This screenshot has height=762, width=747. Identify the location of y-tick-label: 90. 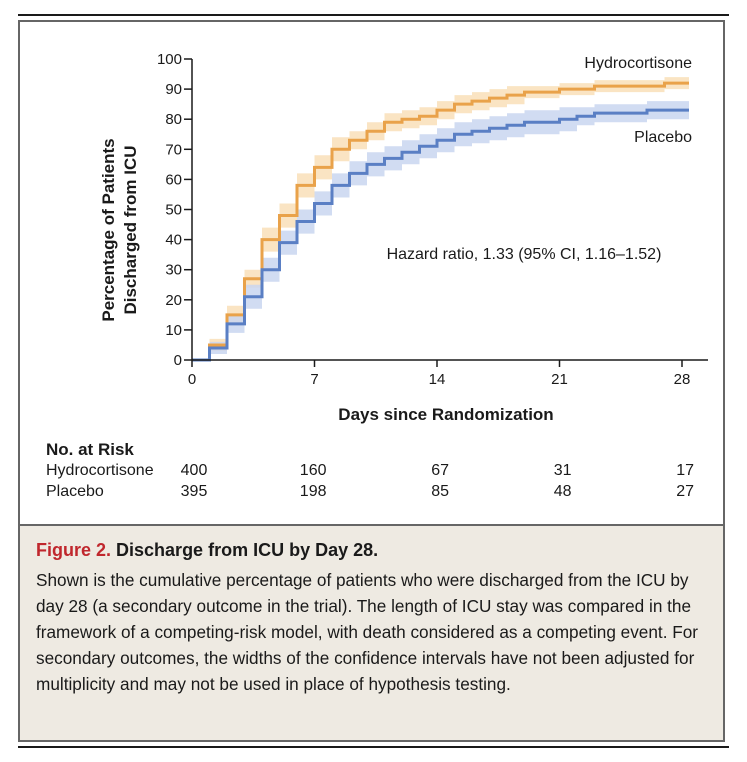
(173, 89).